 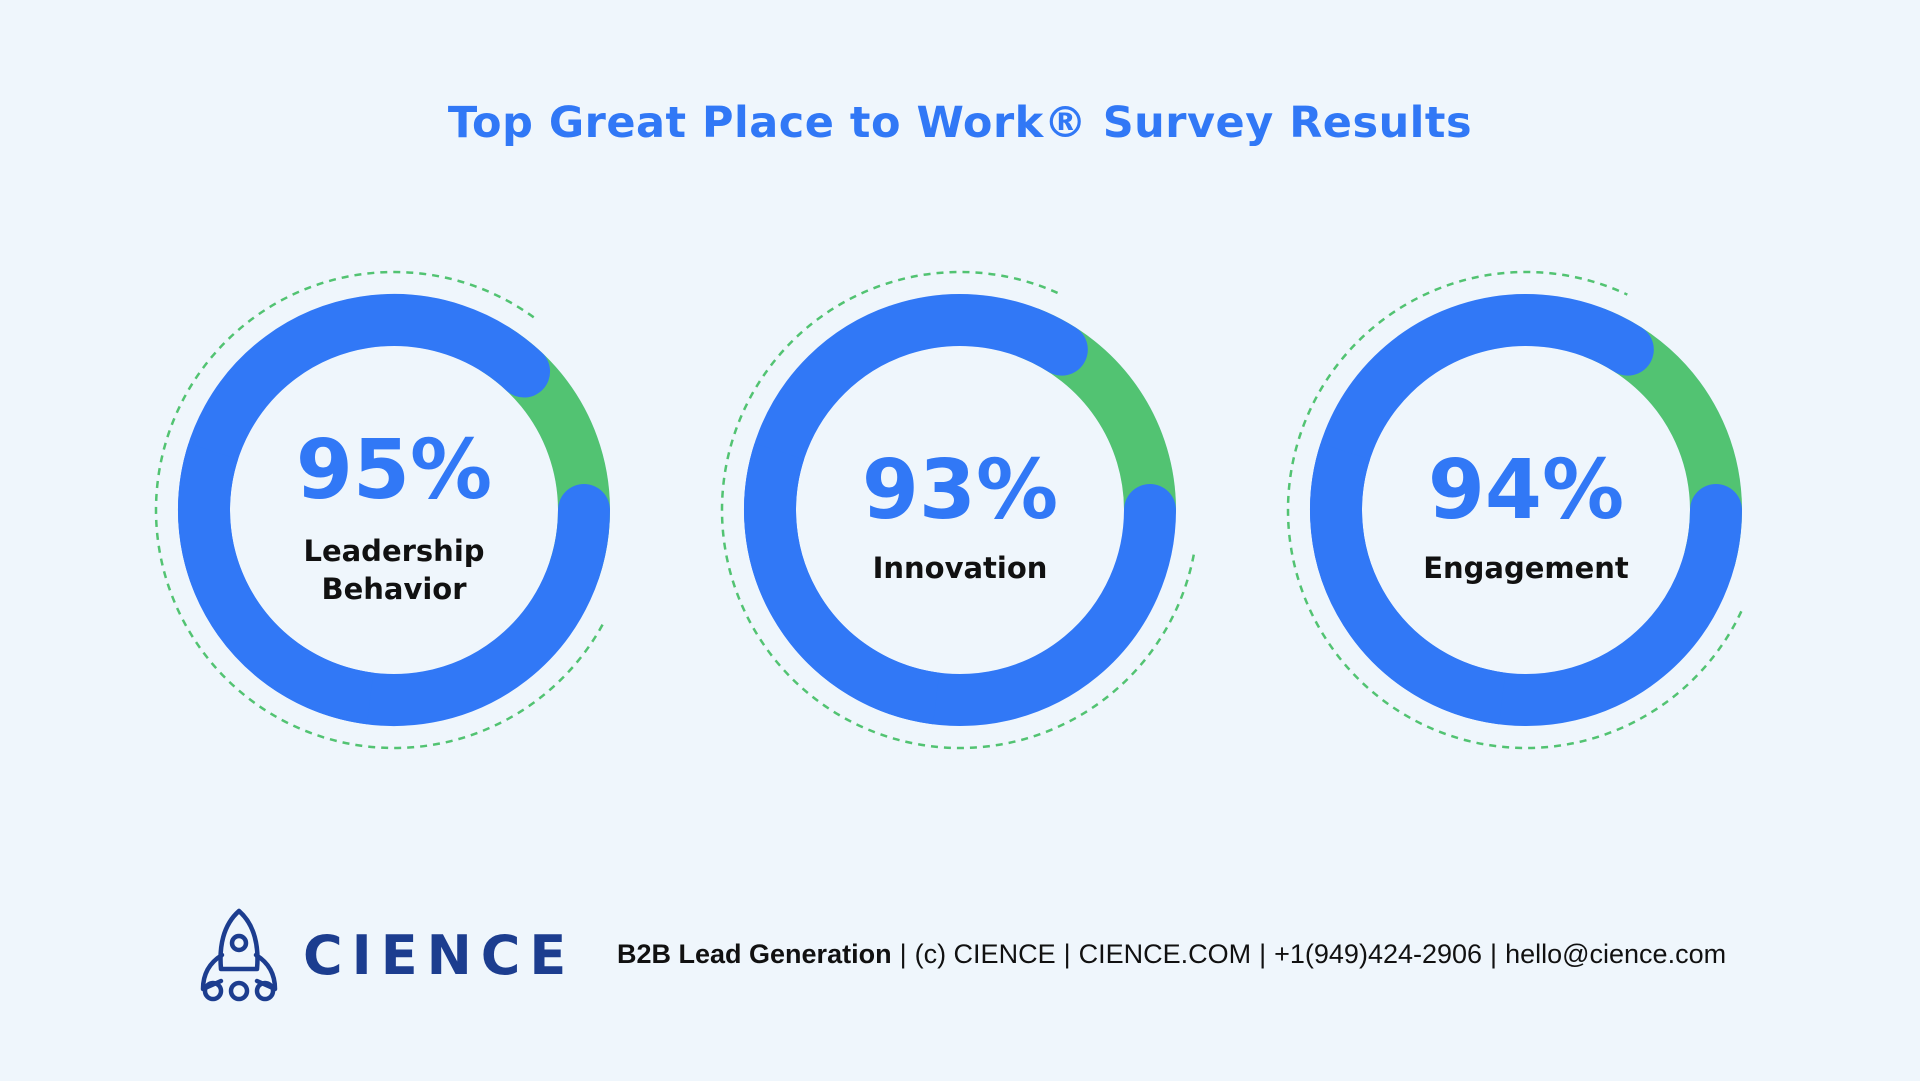 I want to click on page-title: Top Great Place to Work® Survey Results, so click(x=960, y=123).